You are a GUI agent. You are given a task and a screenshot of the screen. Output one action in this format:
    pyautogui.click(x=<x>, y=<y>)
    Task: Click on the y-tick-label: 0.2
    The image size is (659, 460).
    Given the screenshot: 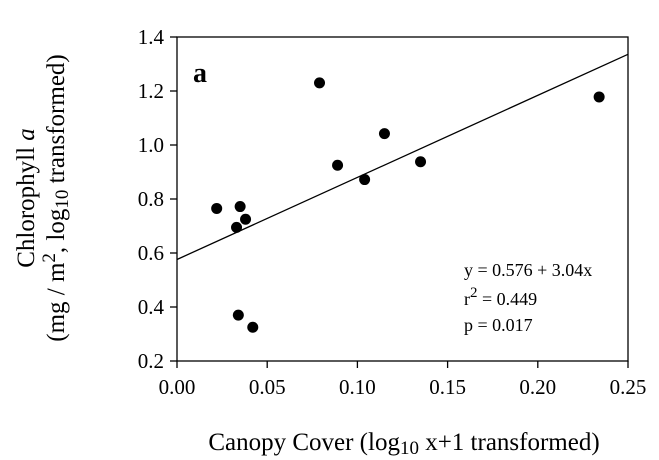 What is the action you would take?
    pyautogui.click(x=151, y=361)
    